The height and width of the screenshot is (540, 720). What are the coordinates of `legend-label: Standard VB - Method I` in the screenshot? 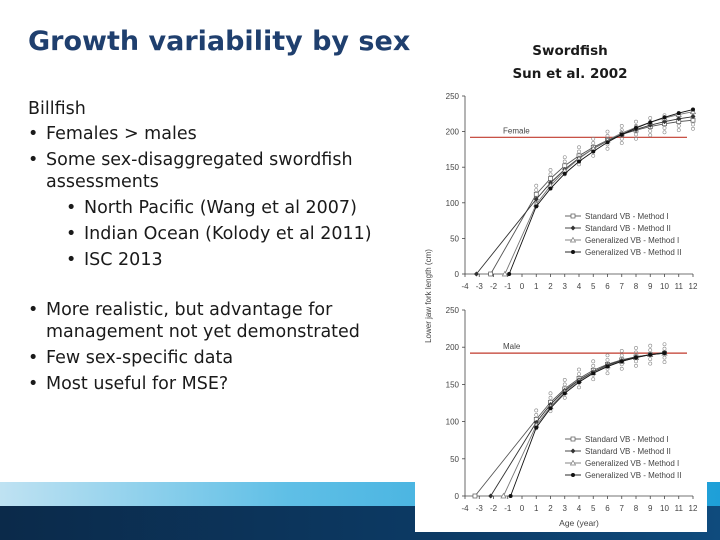 It's located at (627, 439).